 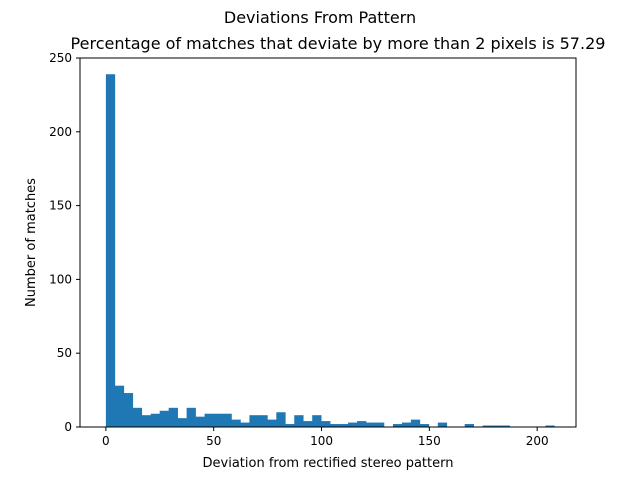 What do you see at coordinates (60, 206) in the screenshot?
I see `y-tick-label: 150` at bounding box center [60, 206].